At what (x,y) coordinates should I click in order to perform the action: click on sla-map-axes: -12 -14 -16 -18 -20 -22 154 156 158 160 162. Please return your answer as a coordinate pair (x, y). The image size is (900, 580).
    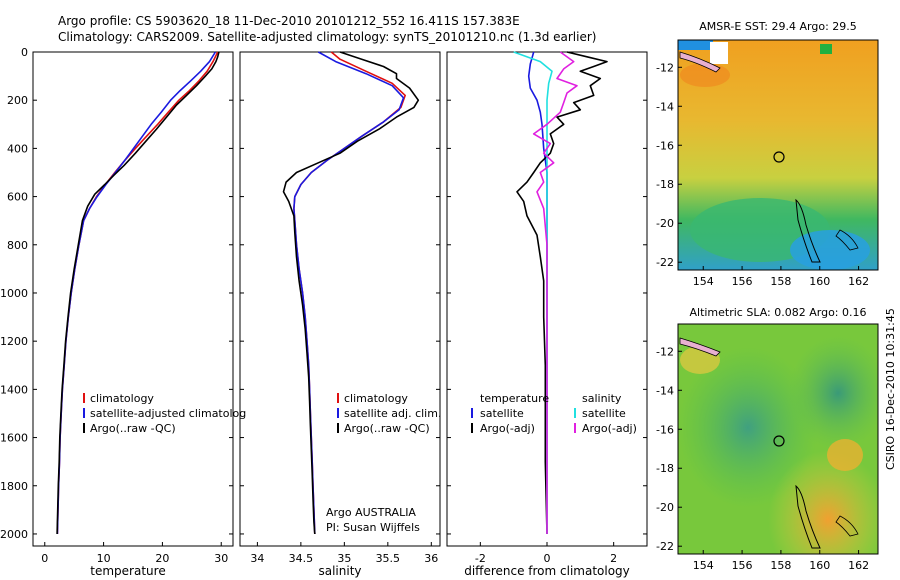
    Looking at the image, I should click on (762, 458).